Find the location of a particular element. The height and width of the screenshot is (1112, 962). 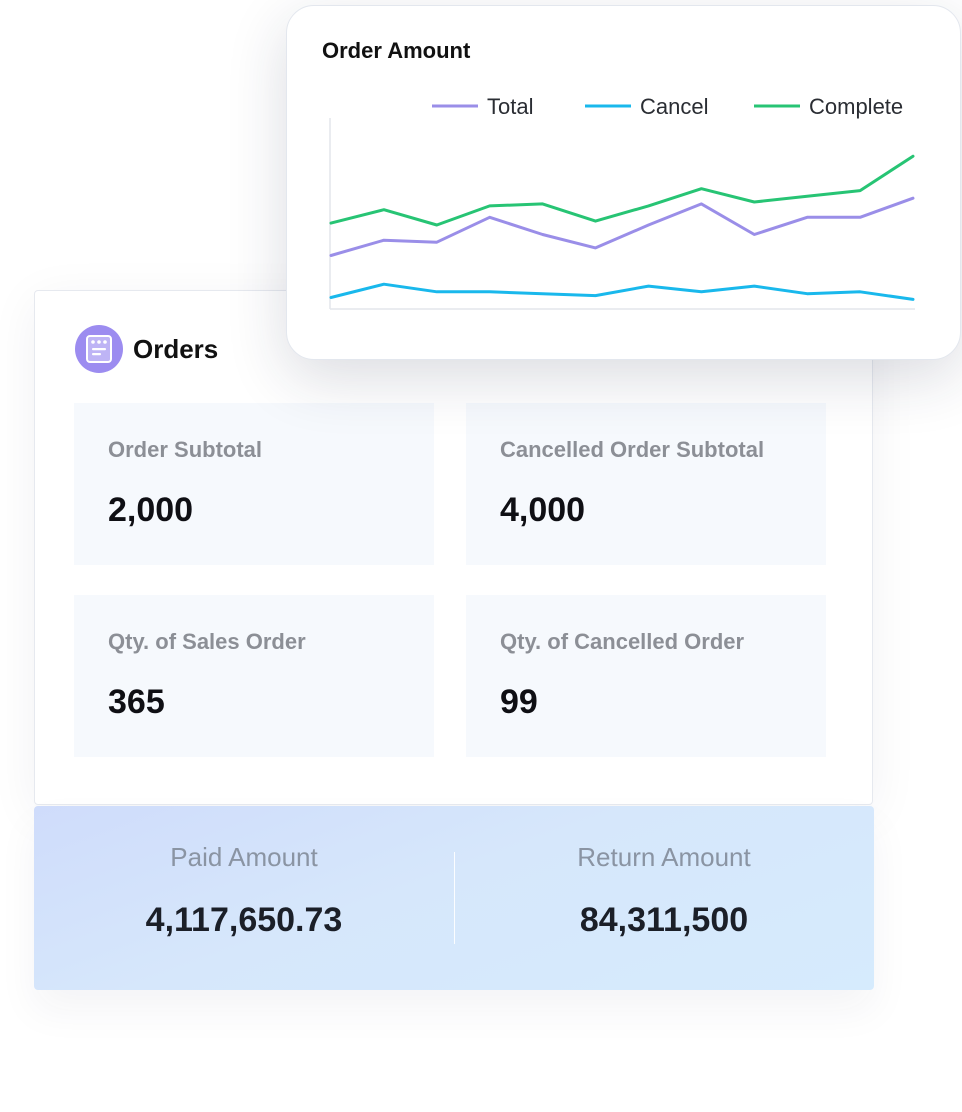

stat-value: 2,000 is located at coordinates (151, 510).